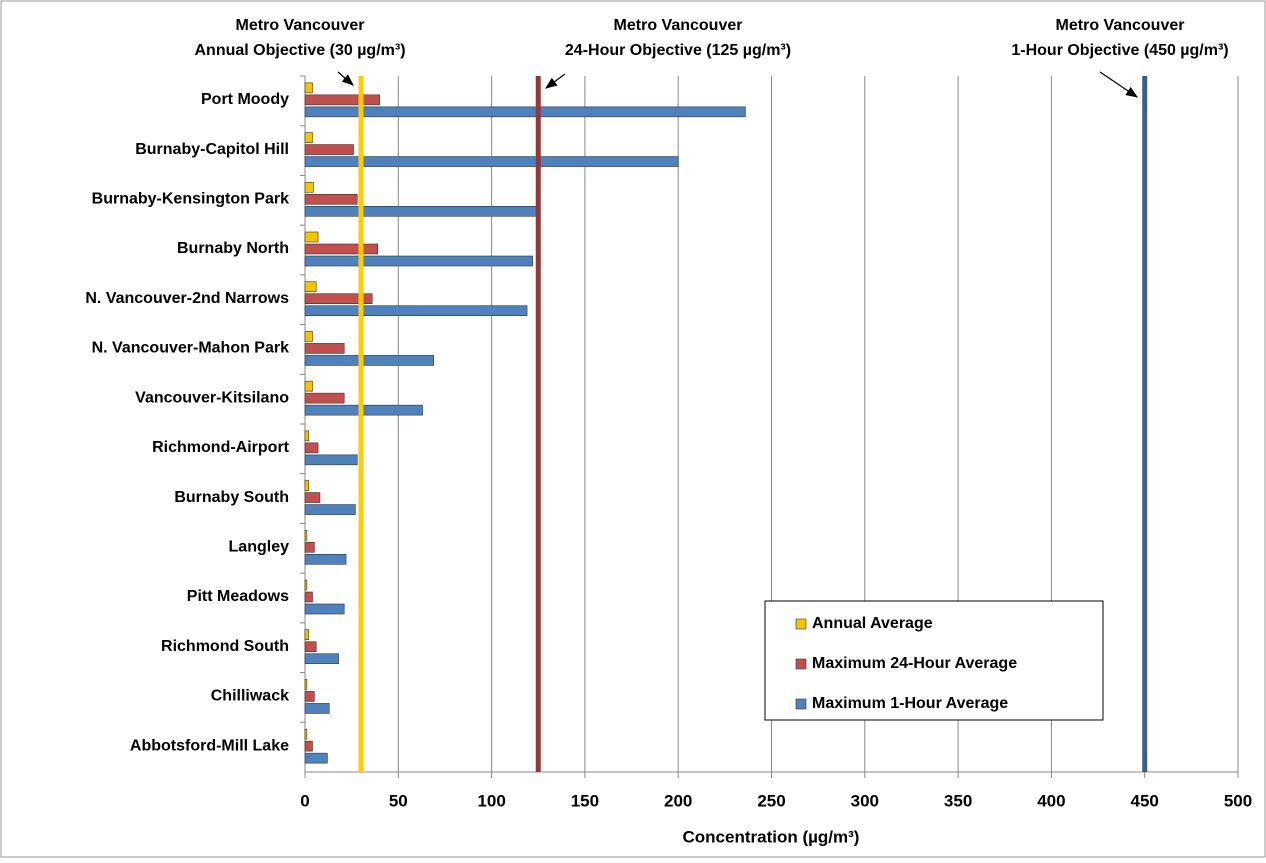 The height and width of the screenshot is (863, 1266). I want to click on x-tick-label: 450, so click(1145, 800).